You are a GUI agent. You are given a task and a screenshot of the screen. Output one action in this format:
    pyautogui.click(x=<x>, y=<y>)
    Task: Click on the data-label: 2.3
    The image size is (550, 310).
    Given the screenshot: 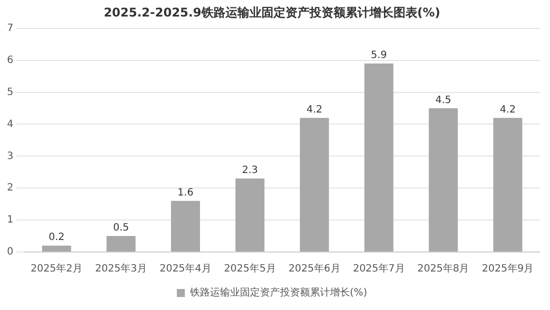 What is the action you would take?
    pyautogui.click(x=250, y=170)
    